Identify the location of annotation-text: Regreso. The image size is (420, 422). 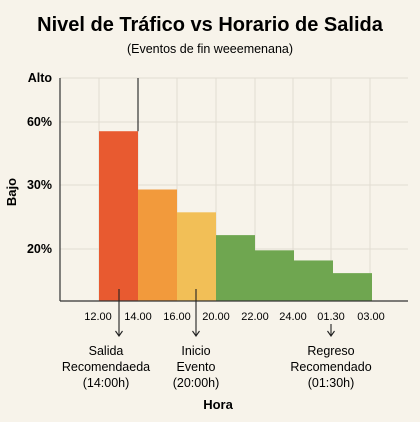
(330, 351).